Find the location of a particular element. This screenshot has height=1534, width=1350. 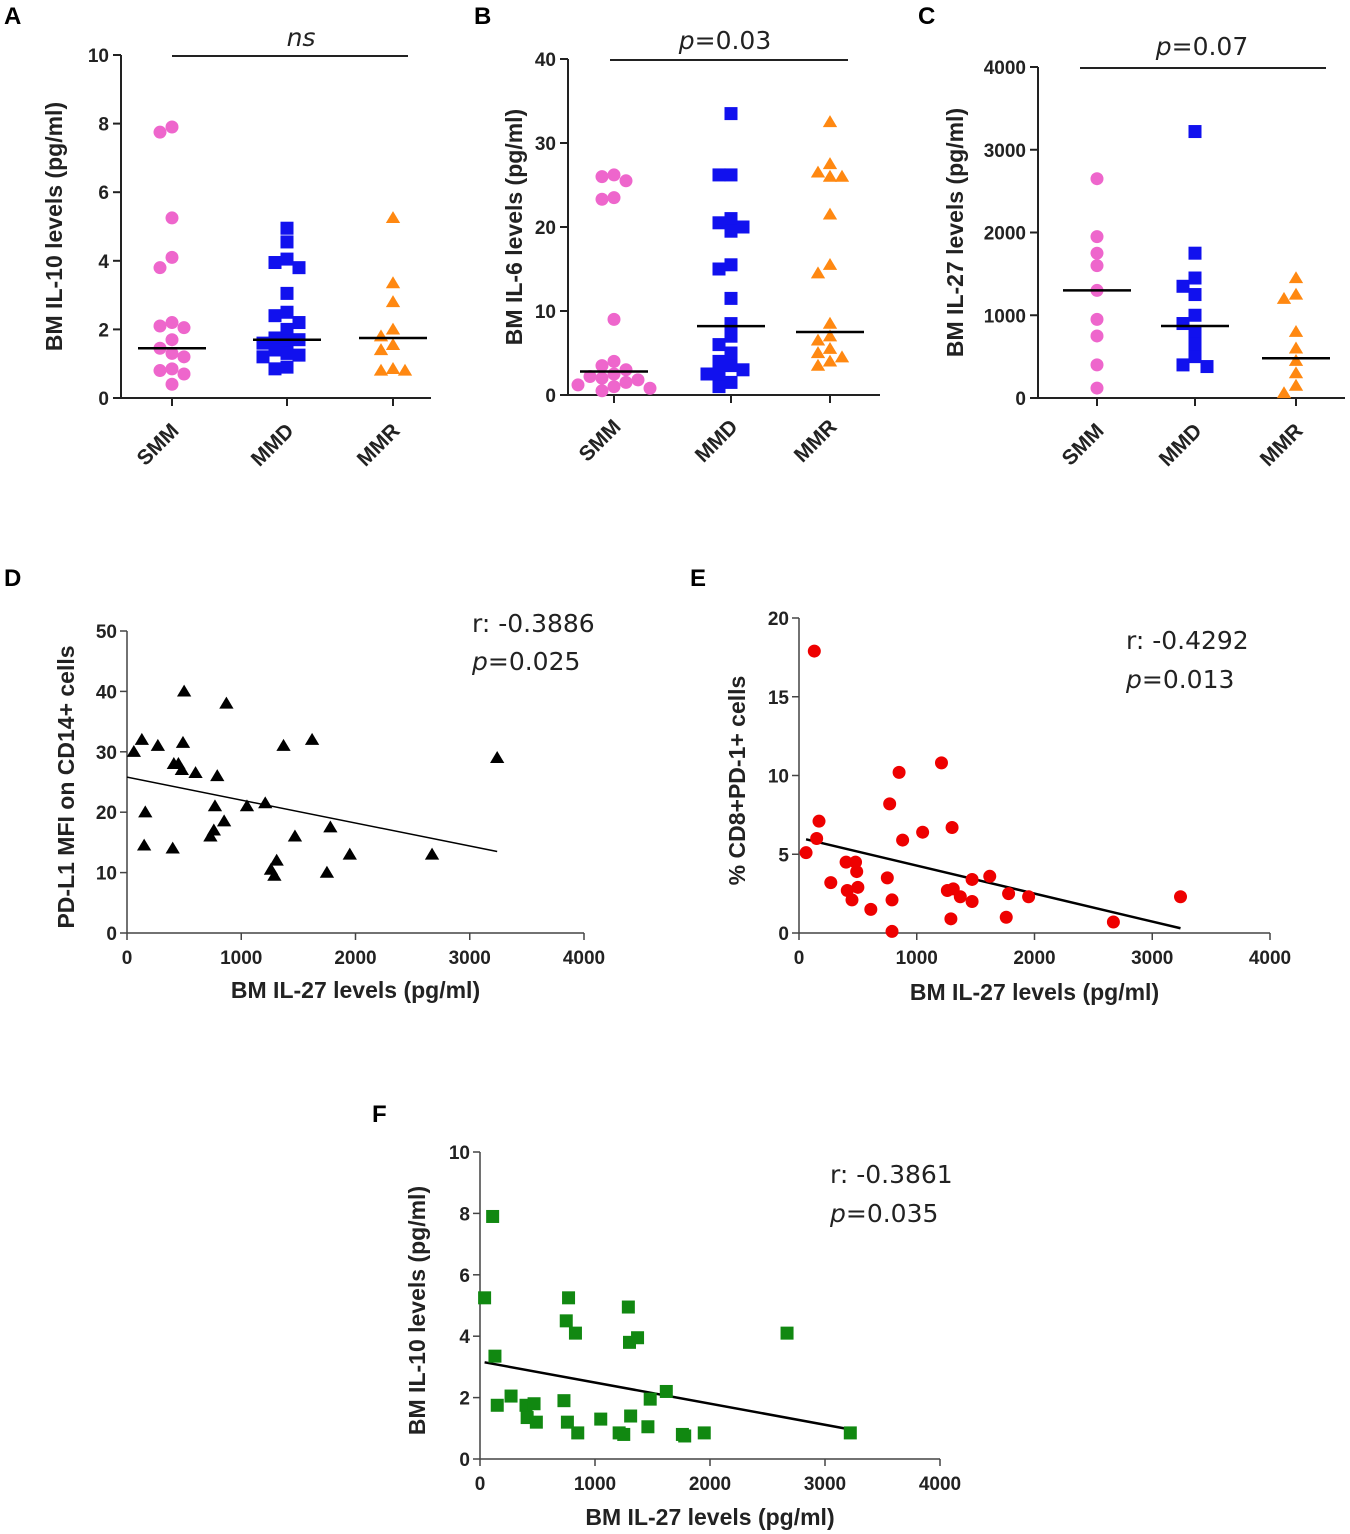

category-label: SMM is located at coordinates (600, 440).